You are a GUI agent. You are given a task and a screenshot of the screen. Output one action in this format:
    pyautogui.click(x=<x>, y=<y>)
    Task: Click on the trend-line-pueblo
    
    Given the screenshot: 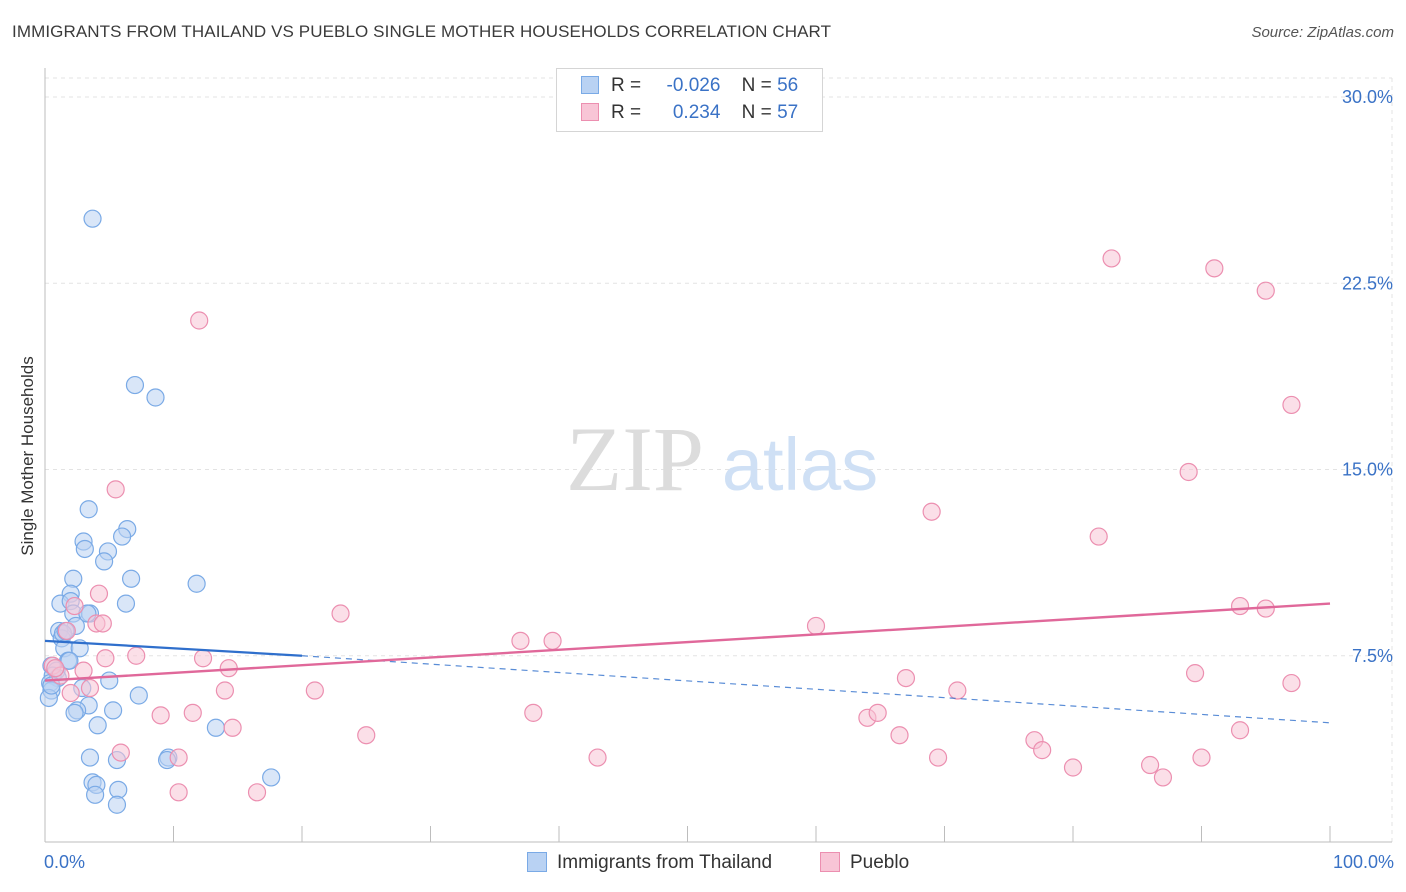 What is the action you would take?
    pyautogui.click(x=687, y=642)
    